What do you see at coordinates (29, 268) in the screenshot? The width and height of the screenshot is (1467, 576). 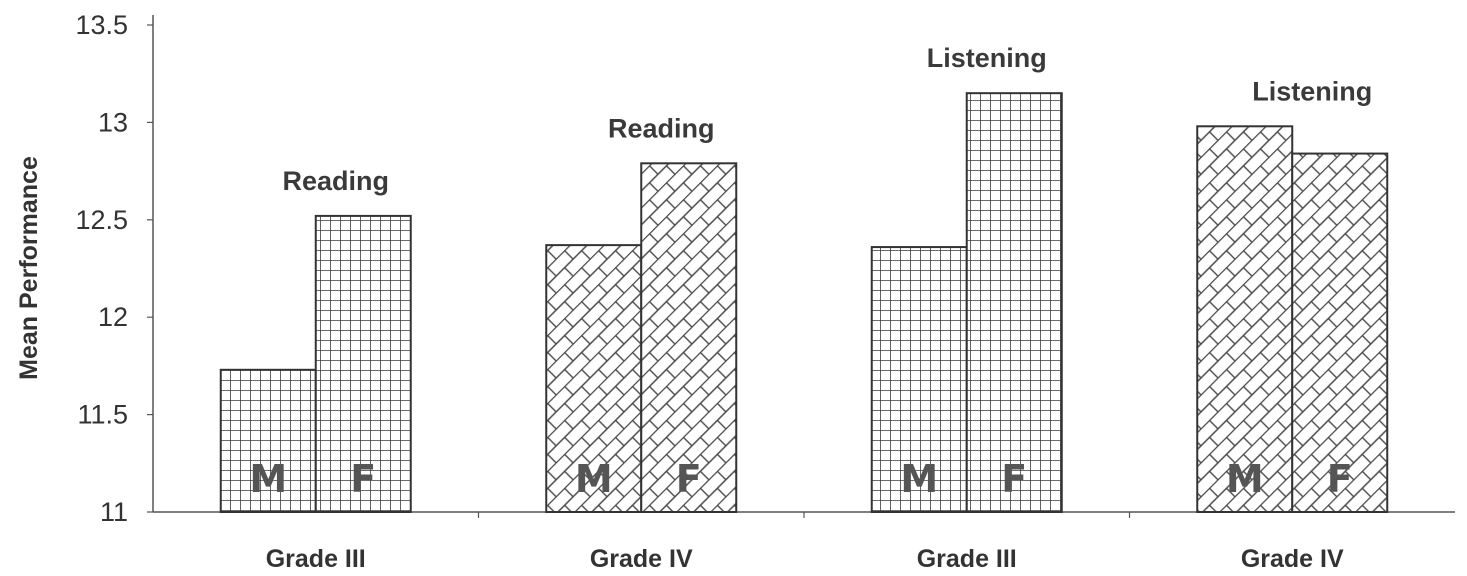 I see `y-axis-label: Mean Performance` at bounding box center [29, 268].